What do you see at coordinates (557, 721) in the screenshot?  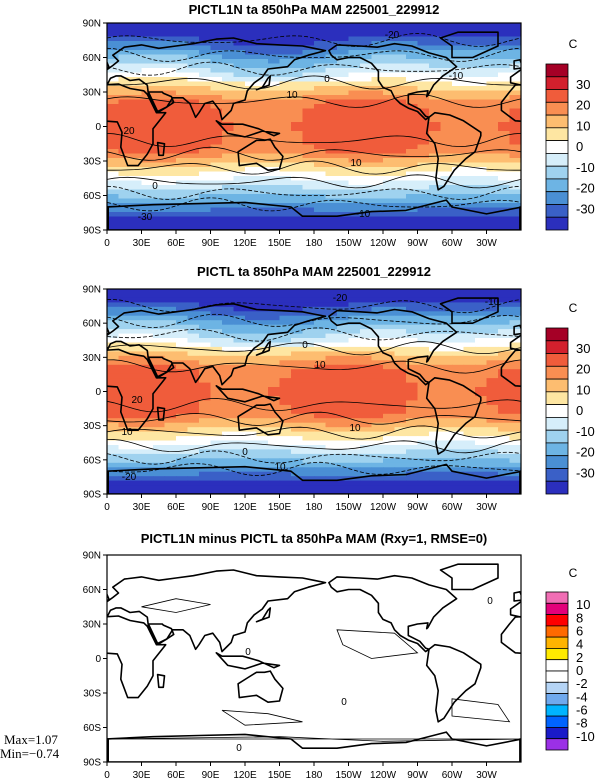 I see `colorbar-swatch` at bounding box center [557, 721].